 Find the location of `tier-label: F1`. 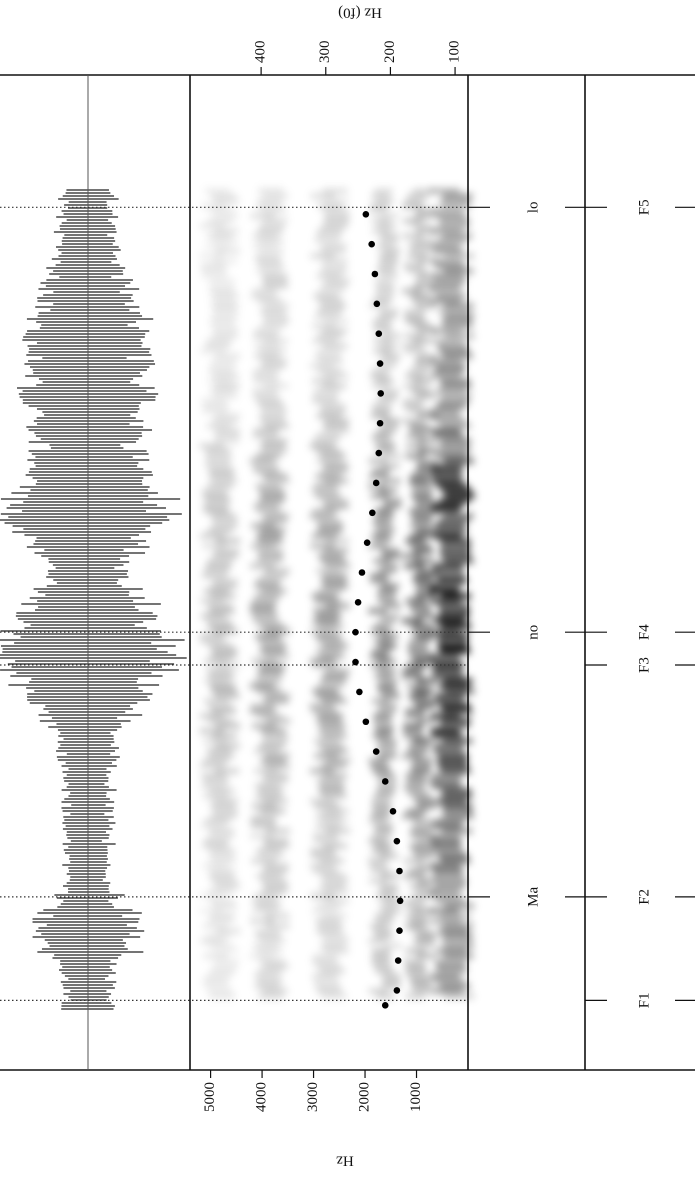

tier-label: F1 is located at coordinates (644, 1000).